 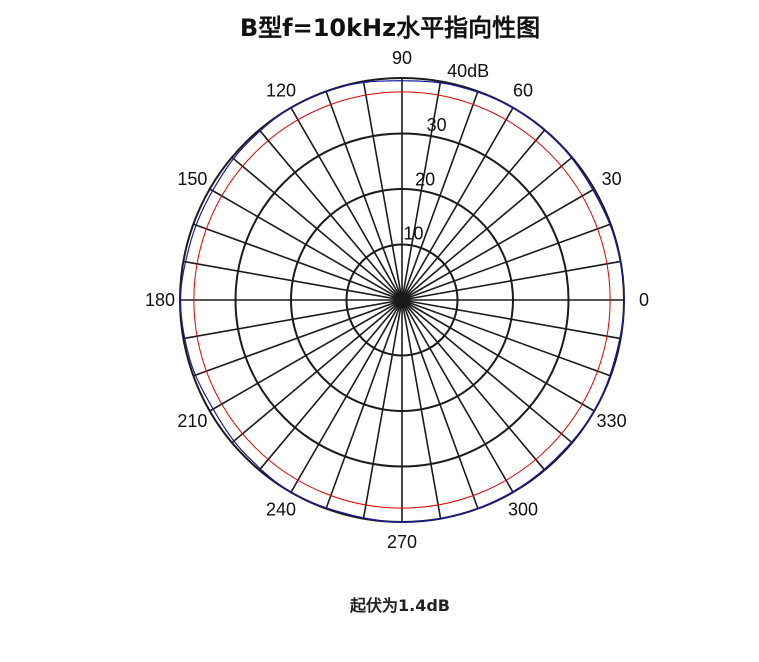 I want to click on angle-label-300: 300, so click(x=523, y=510).